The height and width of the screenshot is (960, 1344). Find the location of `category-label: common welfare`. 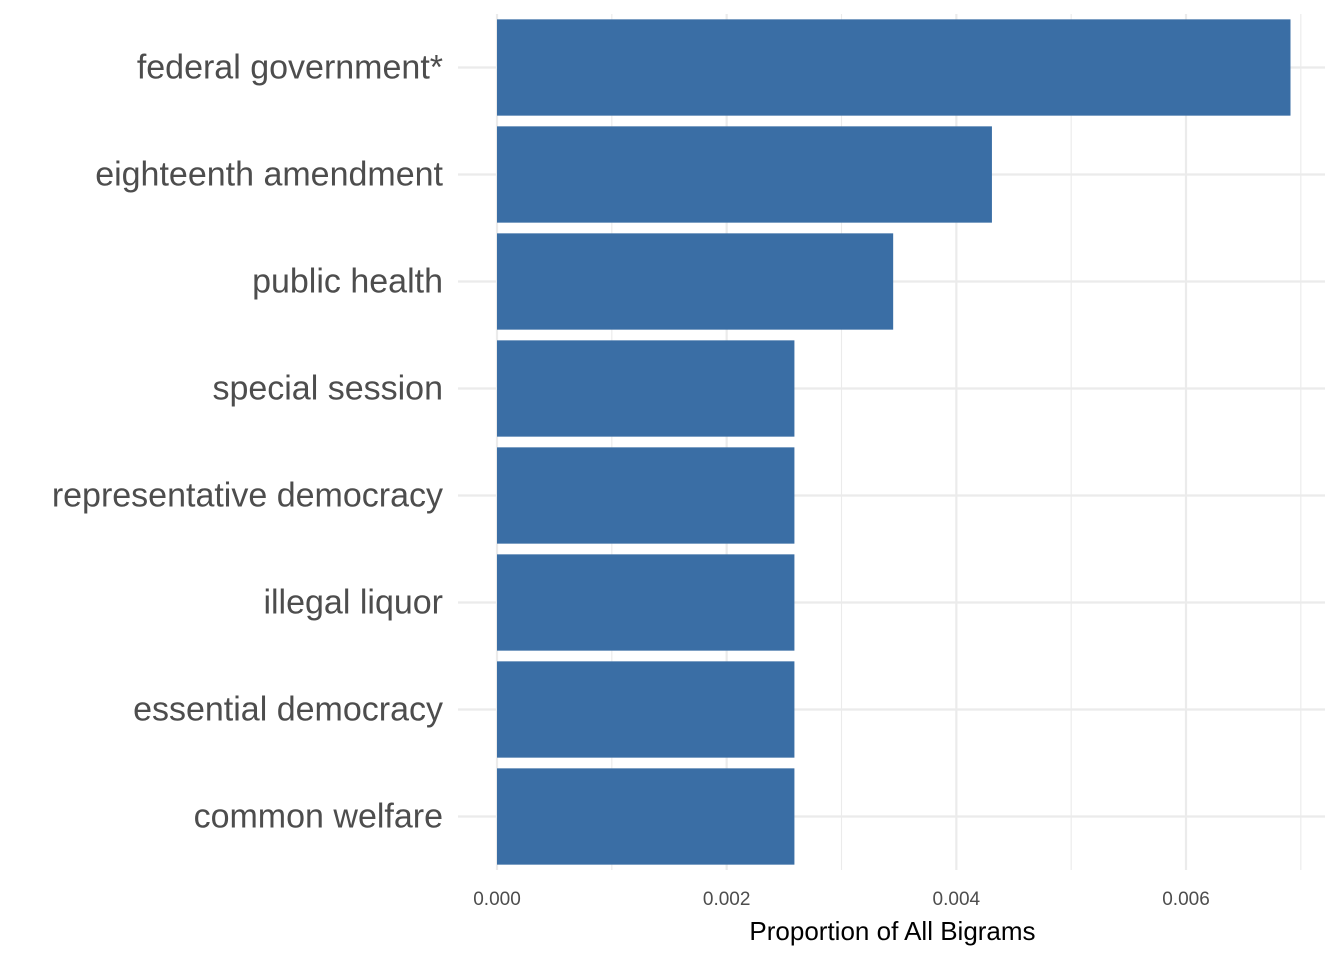

category-label: common welfare is located at coordinates (318, 817).